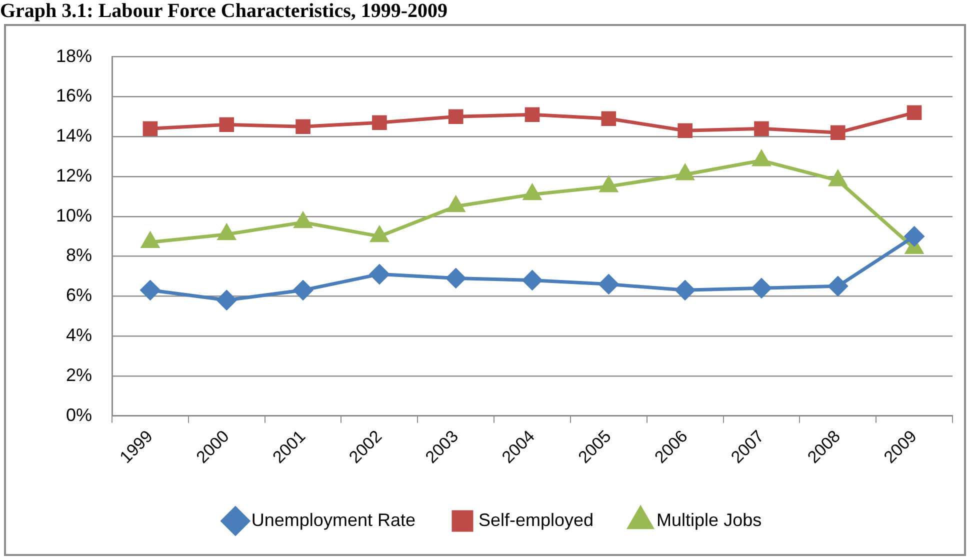 This screenshot has width=967, height=559. Describe the element at coordinates (79, 374) in the screenshot. I see `y-tick-label: 2%` at that location.